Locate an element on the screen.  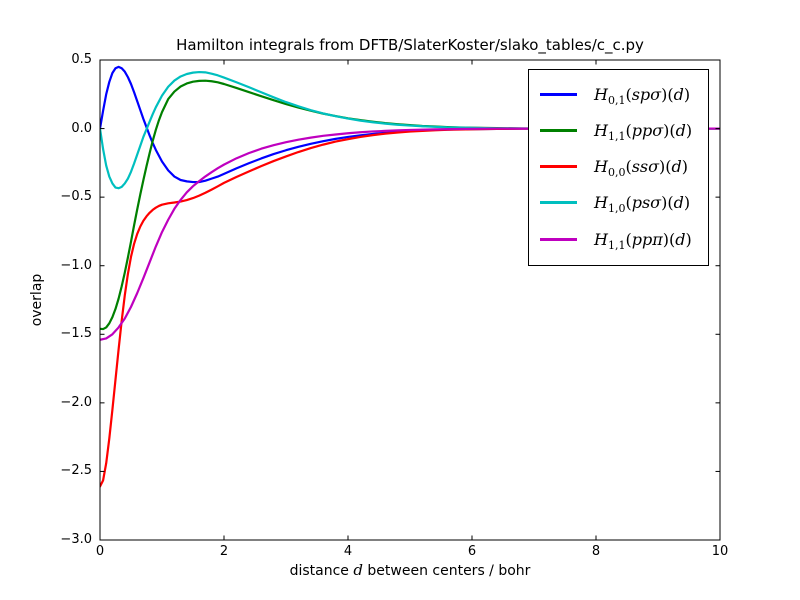
legend-label: H0,1(spσ)(d) is located at coordinates (642, 95).